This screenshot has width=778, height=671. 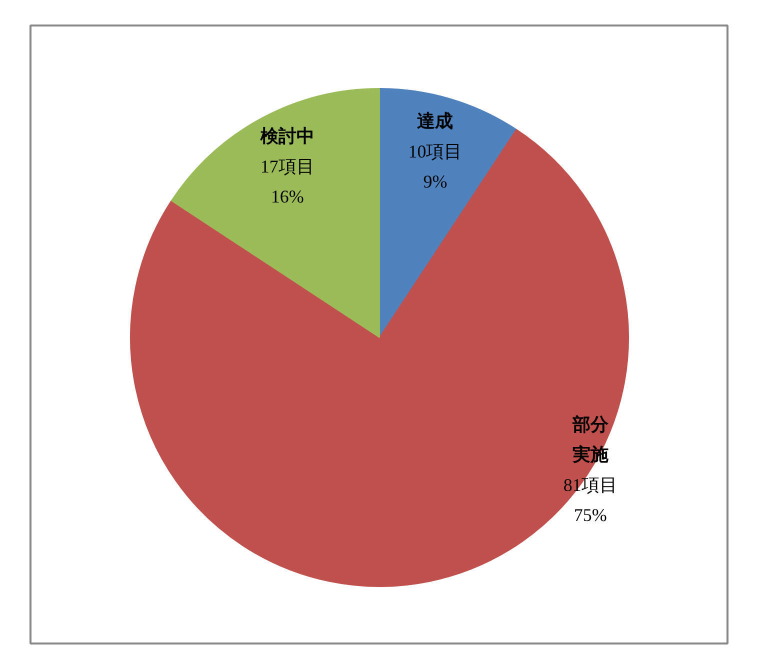 I want to click on data-label: 17項目 16%, so click(x=287, y=181).